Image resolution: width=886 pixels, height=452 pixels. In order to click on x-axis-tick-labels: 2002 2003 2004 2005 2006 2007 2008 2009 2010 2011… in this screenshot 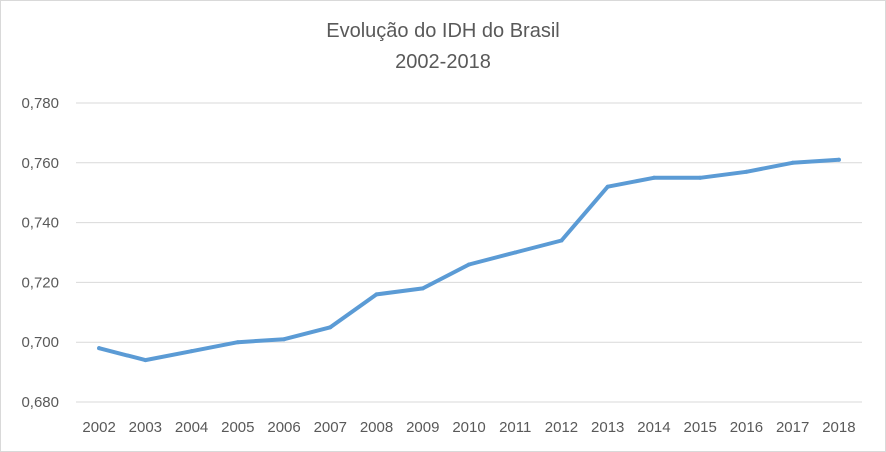, I will do `click(468, 427)`.